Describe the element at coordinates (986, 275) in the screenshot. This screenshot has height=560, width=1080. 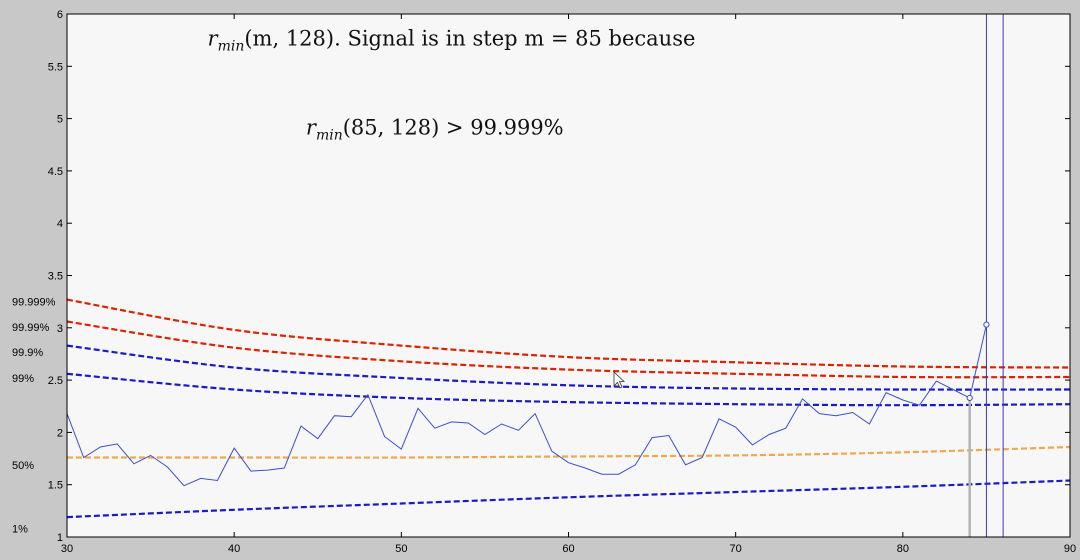
I see `vertical-lines` at that location.